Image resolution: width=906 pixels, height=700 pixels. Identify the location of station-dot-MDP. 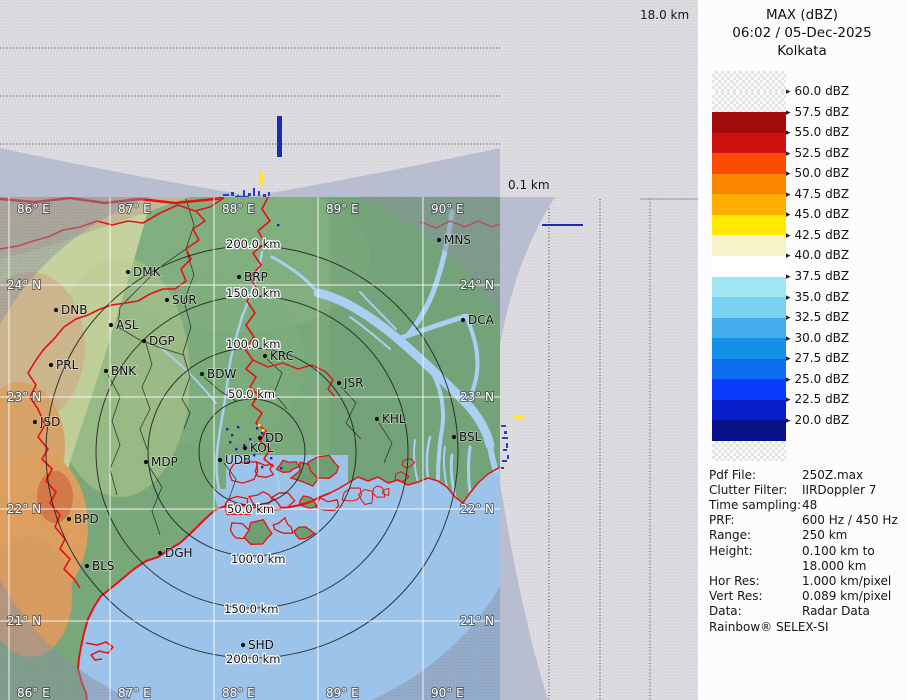
(146, 462).